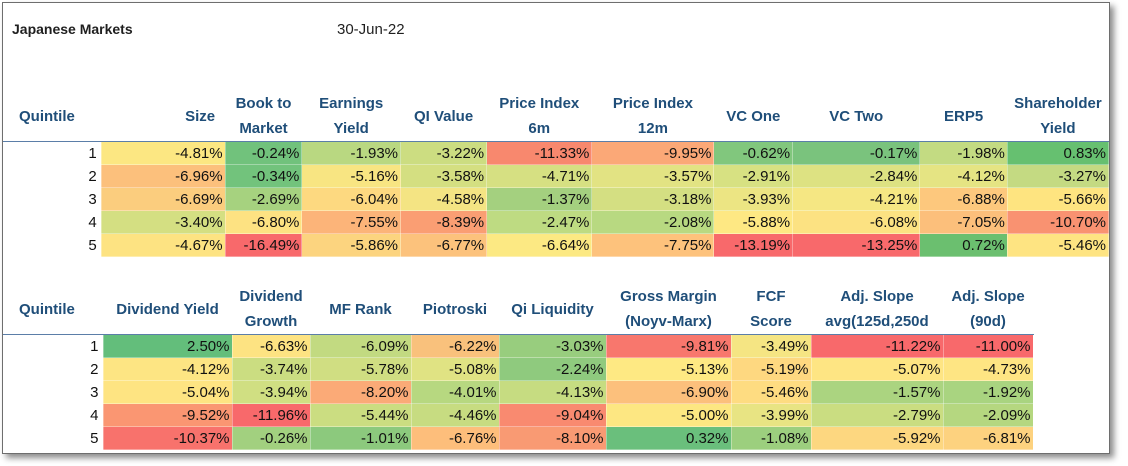  I want to click on value-cell: -1.37%, so click(539, 199).